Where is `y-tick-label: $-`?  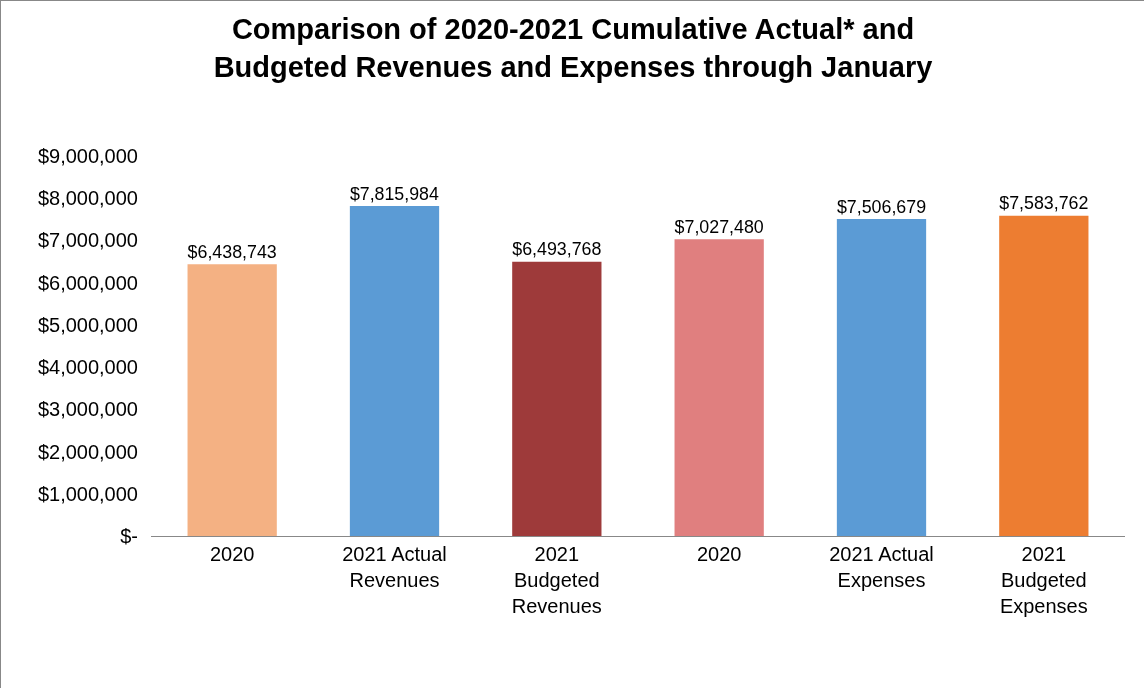 y-tick-label: $- is located at coordinates (129, 536).